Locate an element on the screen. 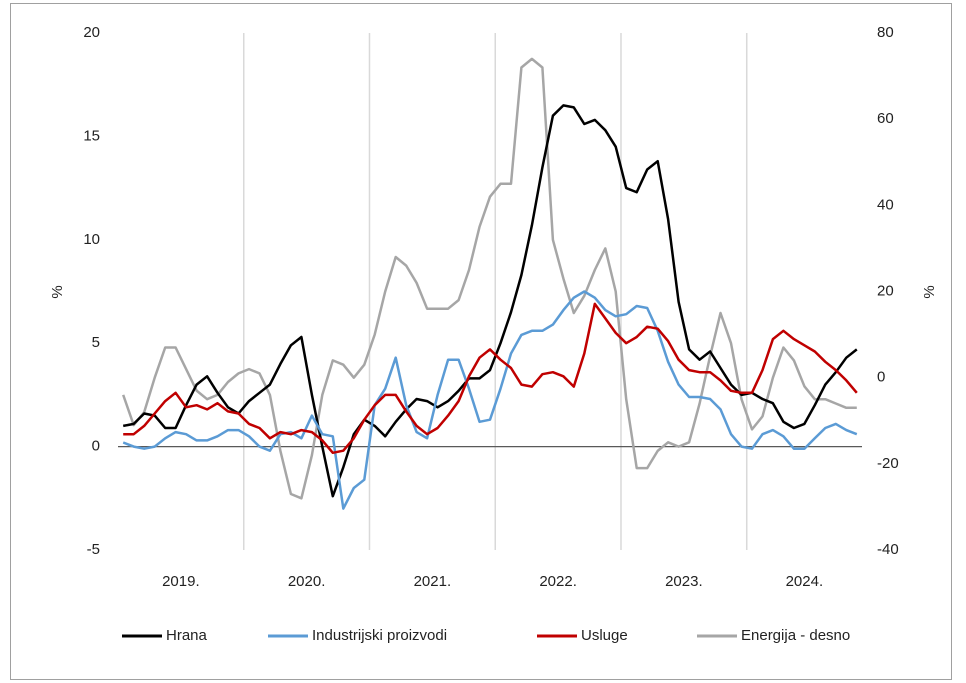  legend-label: Energija - desno is located at coordinates (795, 635).